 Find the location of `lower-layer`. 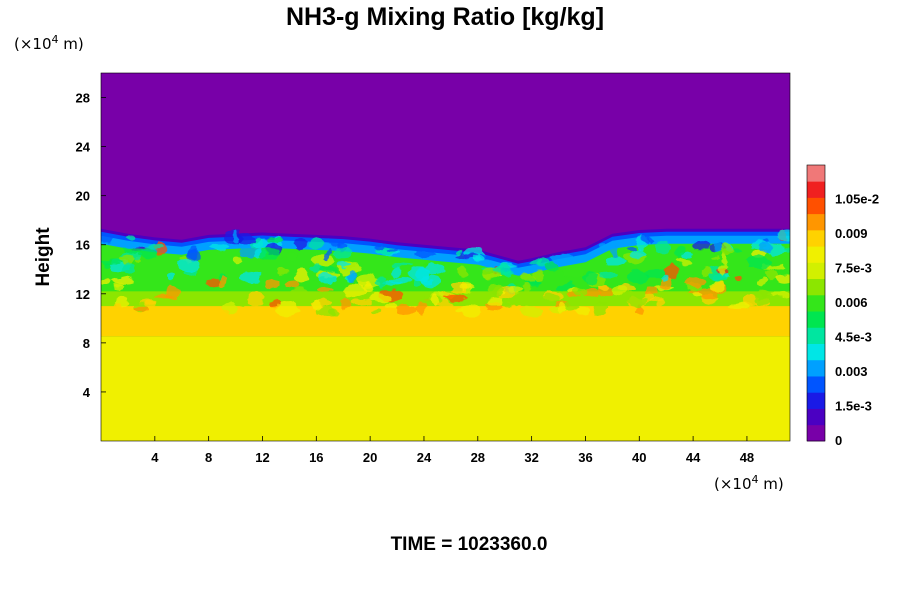

lower-layer is located at coordinates (445, 388).